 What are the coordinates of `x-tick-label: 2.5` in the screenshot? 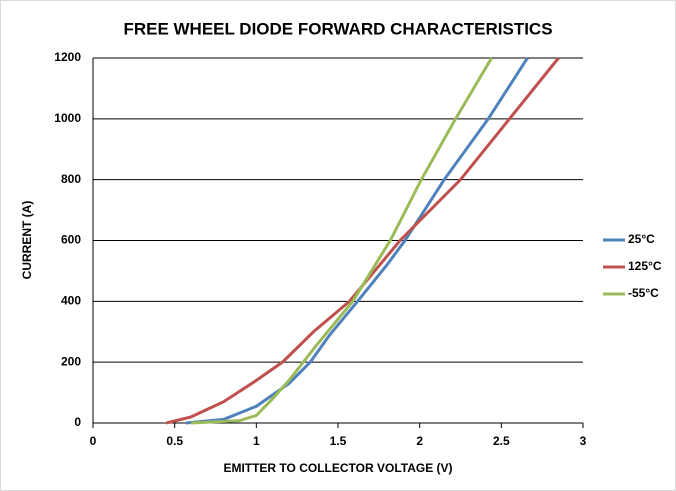 It's located at (501, 441).